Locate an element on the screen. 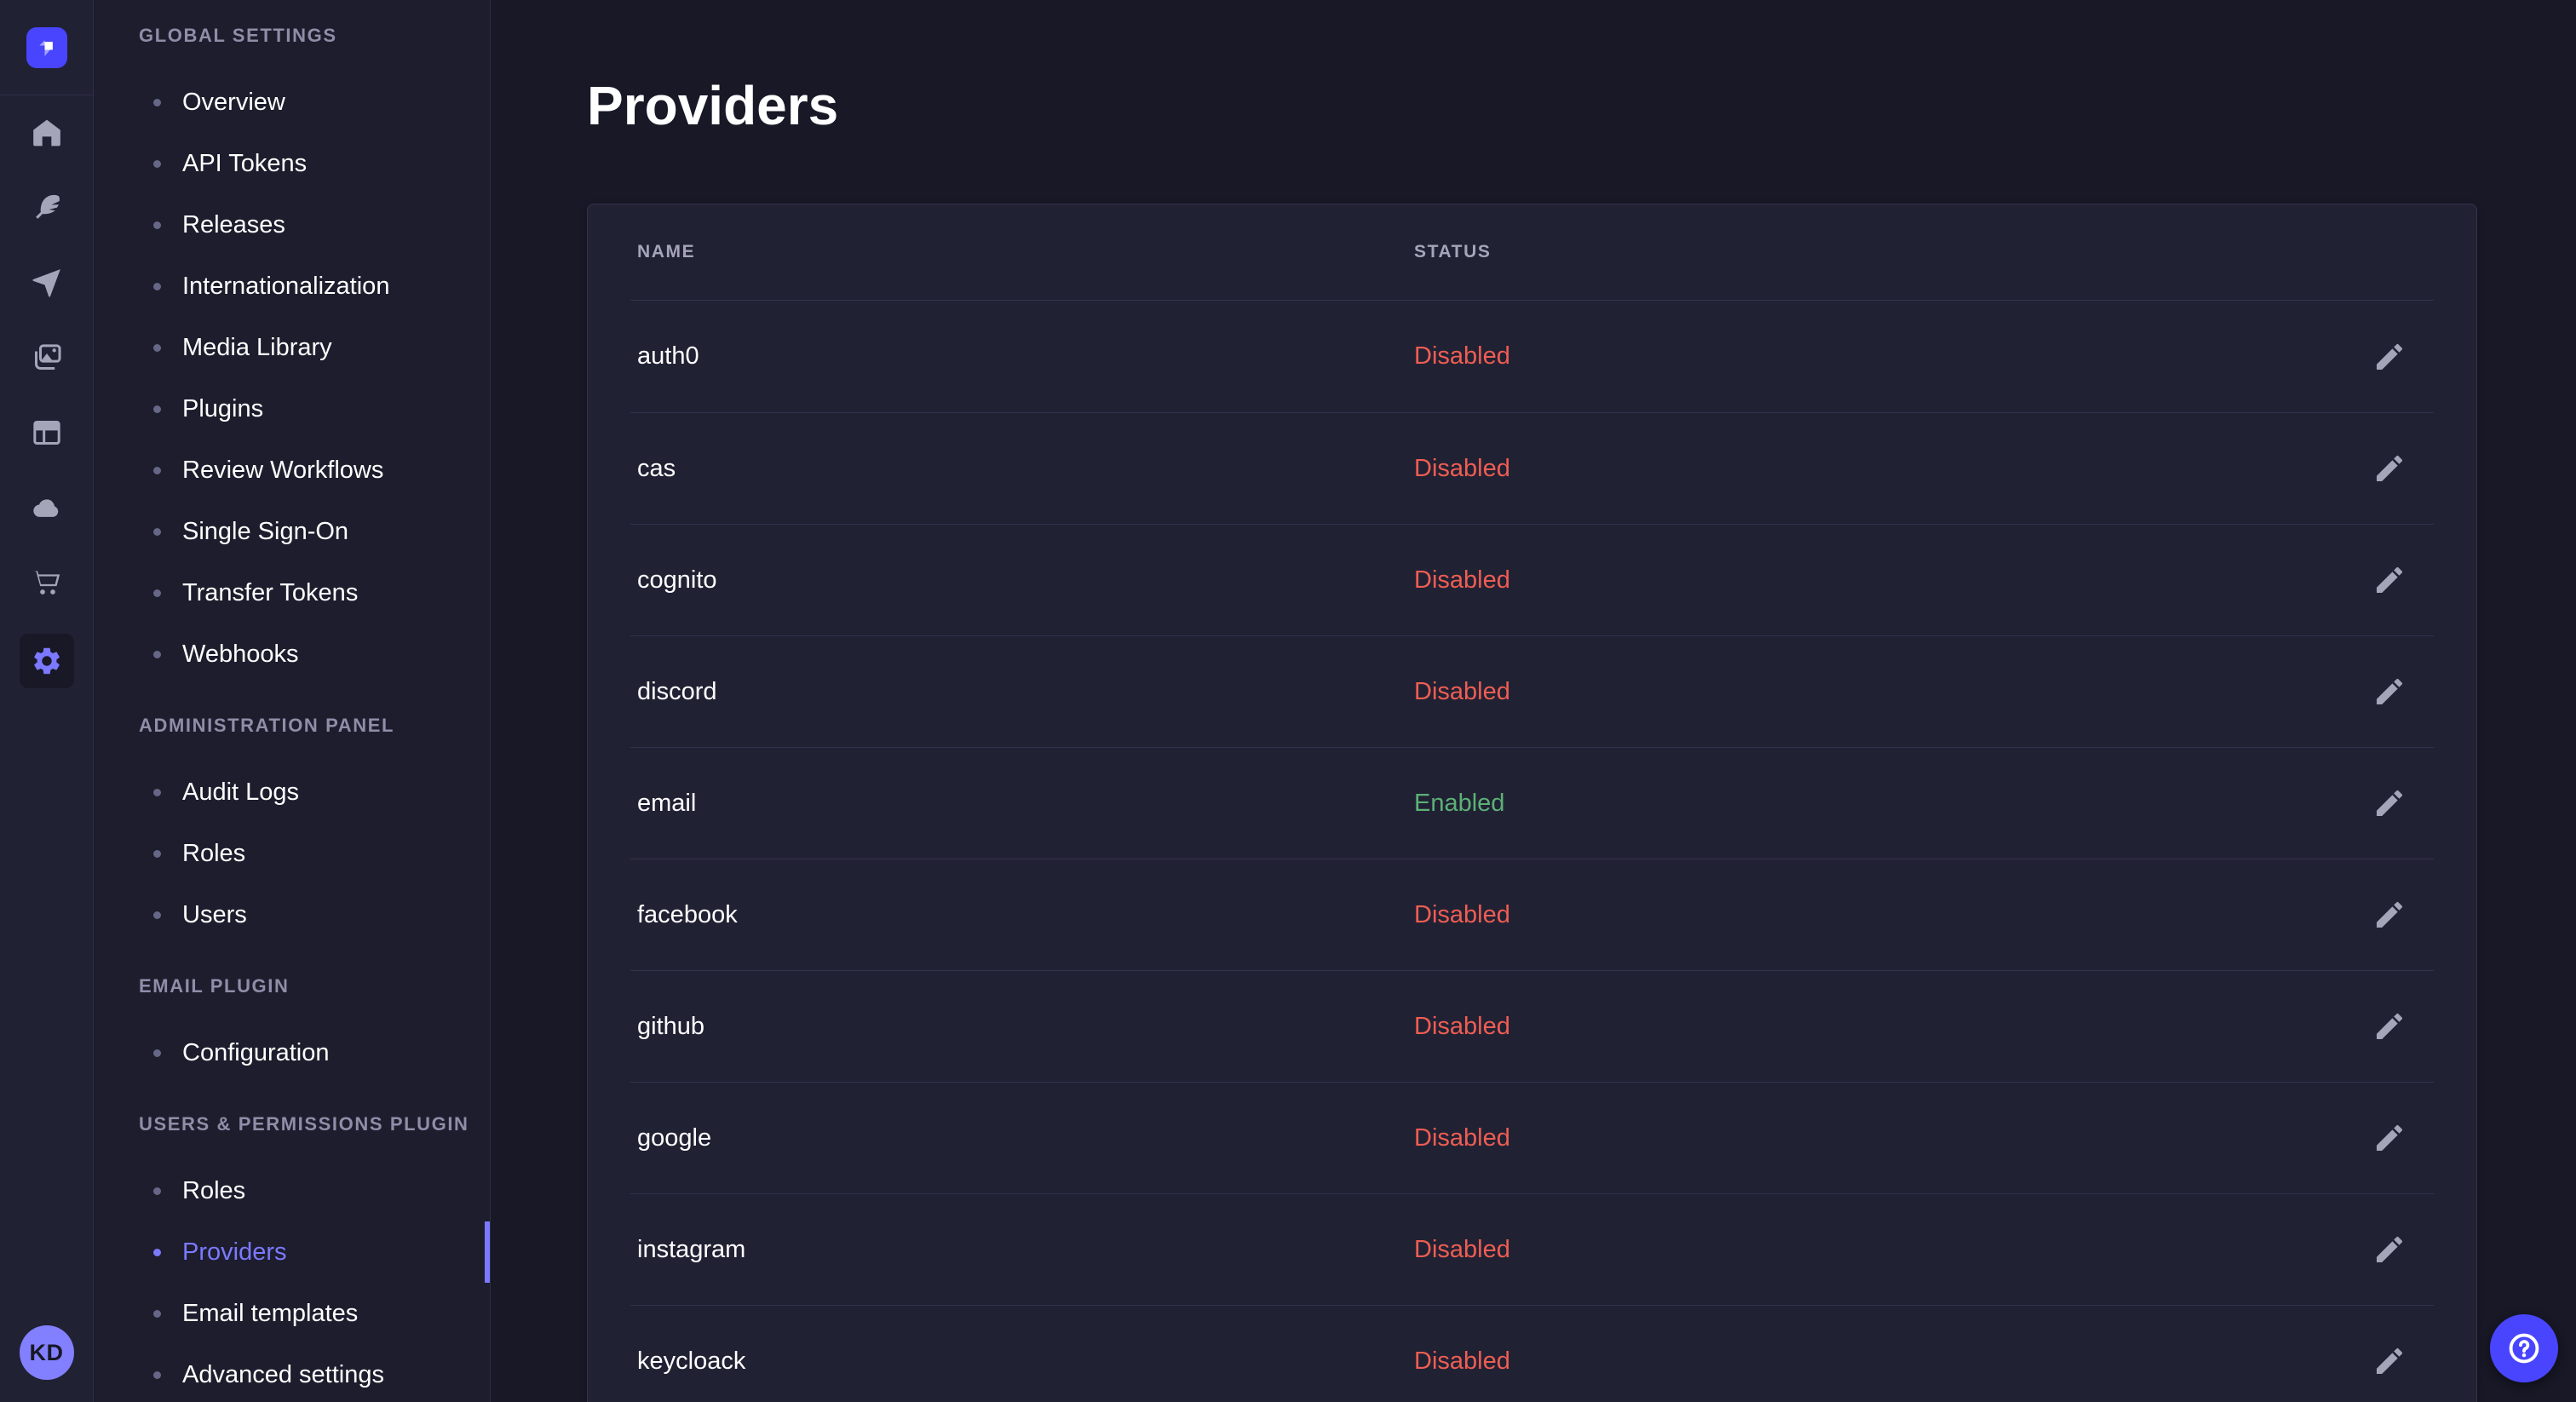 The width and height of the screenshot is (2576, 1402). subnav-item-label: Transfer Tokens is located at coordinates (271, 592).